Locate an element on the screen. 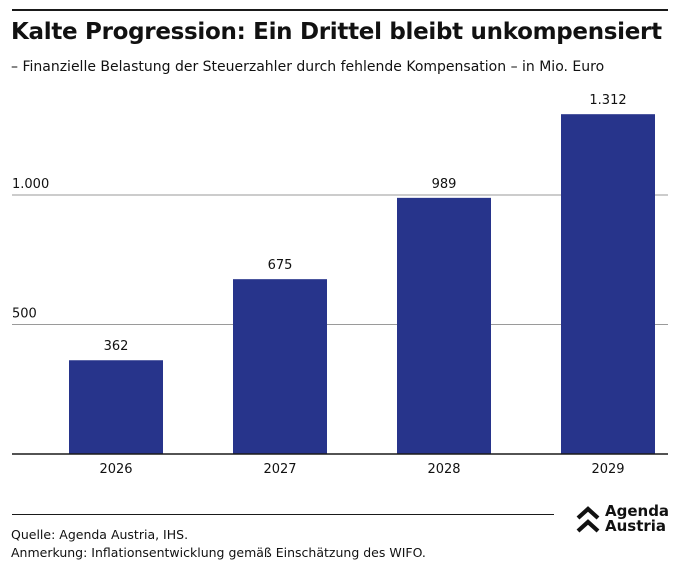 The height and width of the screenshot is (570, 680). x-tick-label: 2028 is located at coordinates (443, 469).